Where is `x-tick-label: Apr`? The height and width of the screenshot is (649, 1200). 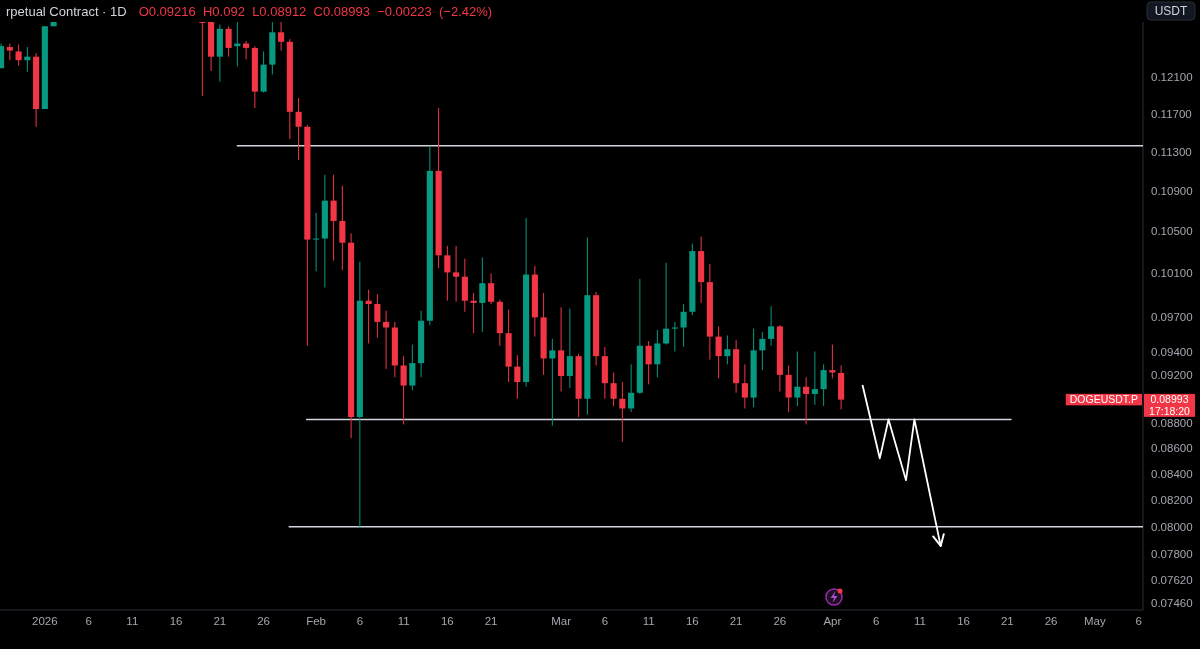
x-tick-label: Apr is located at coordinates (832, 621).